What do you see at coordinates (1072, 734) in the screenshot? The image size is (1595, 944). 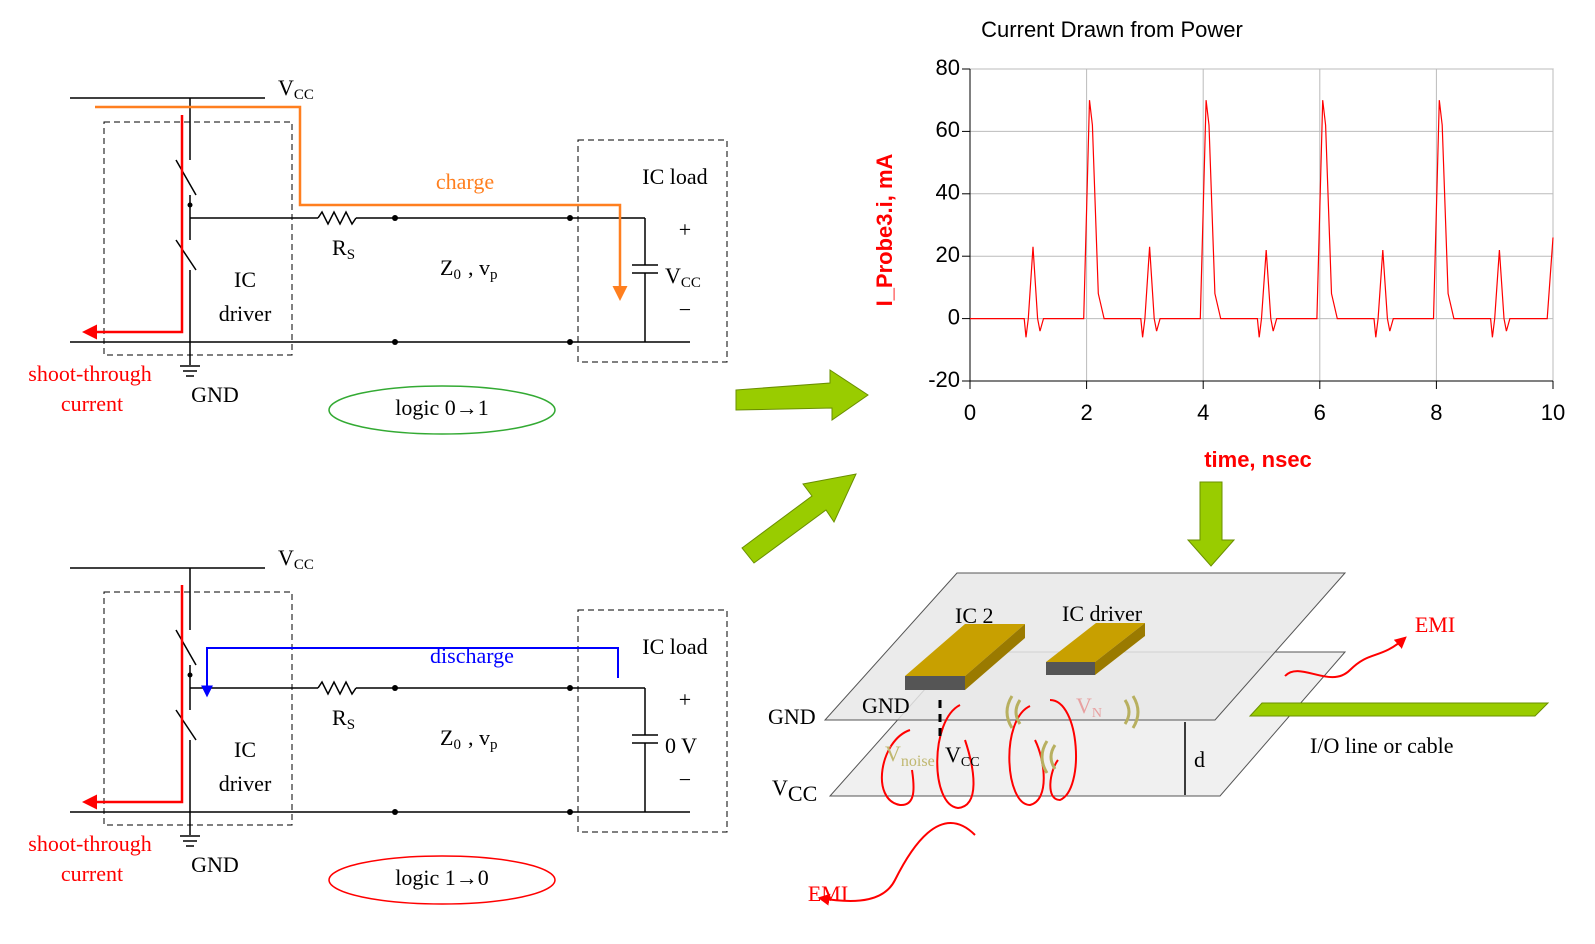 I see `noise-waves` at bounding box center [1072, 734].